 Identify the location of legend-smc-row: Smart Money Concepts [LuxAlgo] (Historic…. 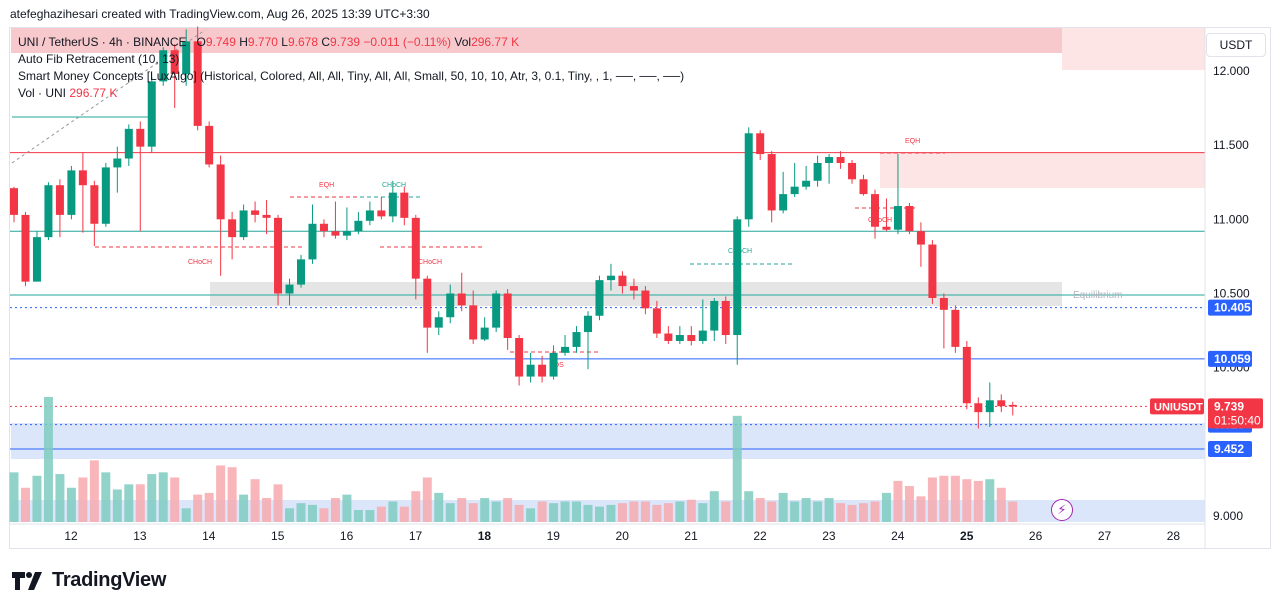
(351, 76).